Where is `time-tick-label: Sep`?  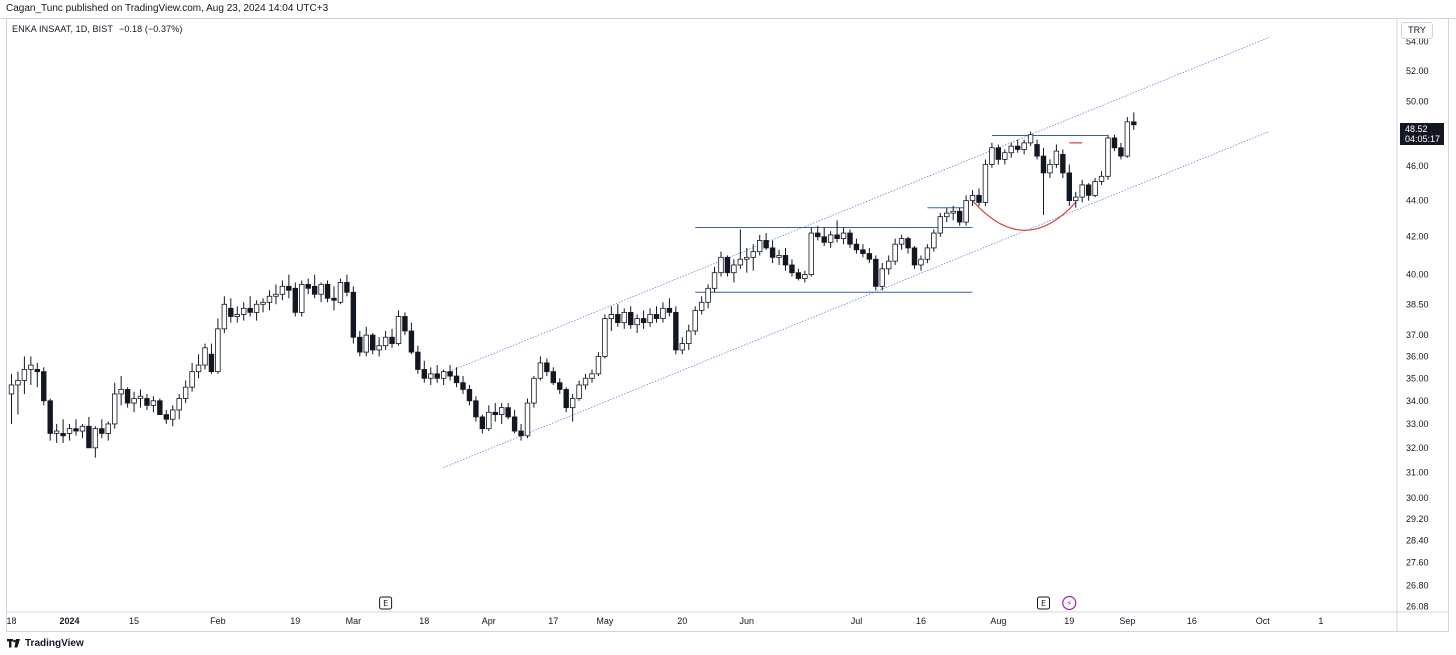 time-tick-label: Sep is located at coordinates (1127, 621).